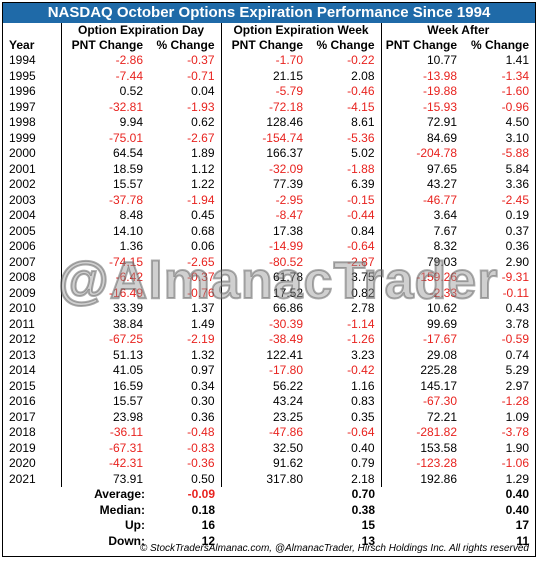  I want to click on pct-change-cell: -0.44, so click(361, 215).